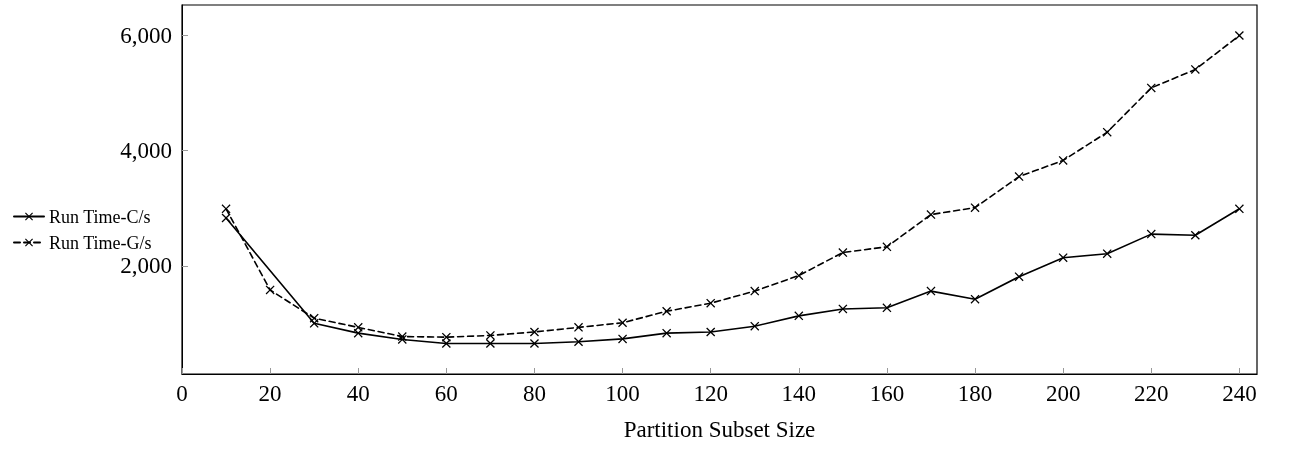 The image size is (1295, 459). Describe the element at coordinates (1063, 393) in the screenshot. I see `x-tick-label: 200` at that location.